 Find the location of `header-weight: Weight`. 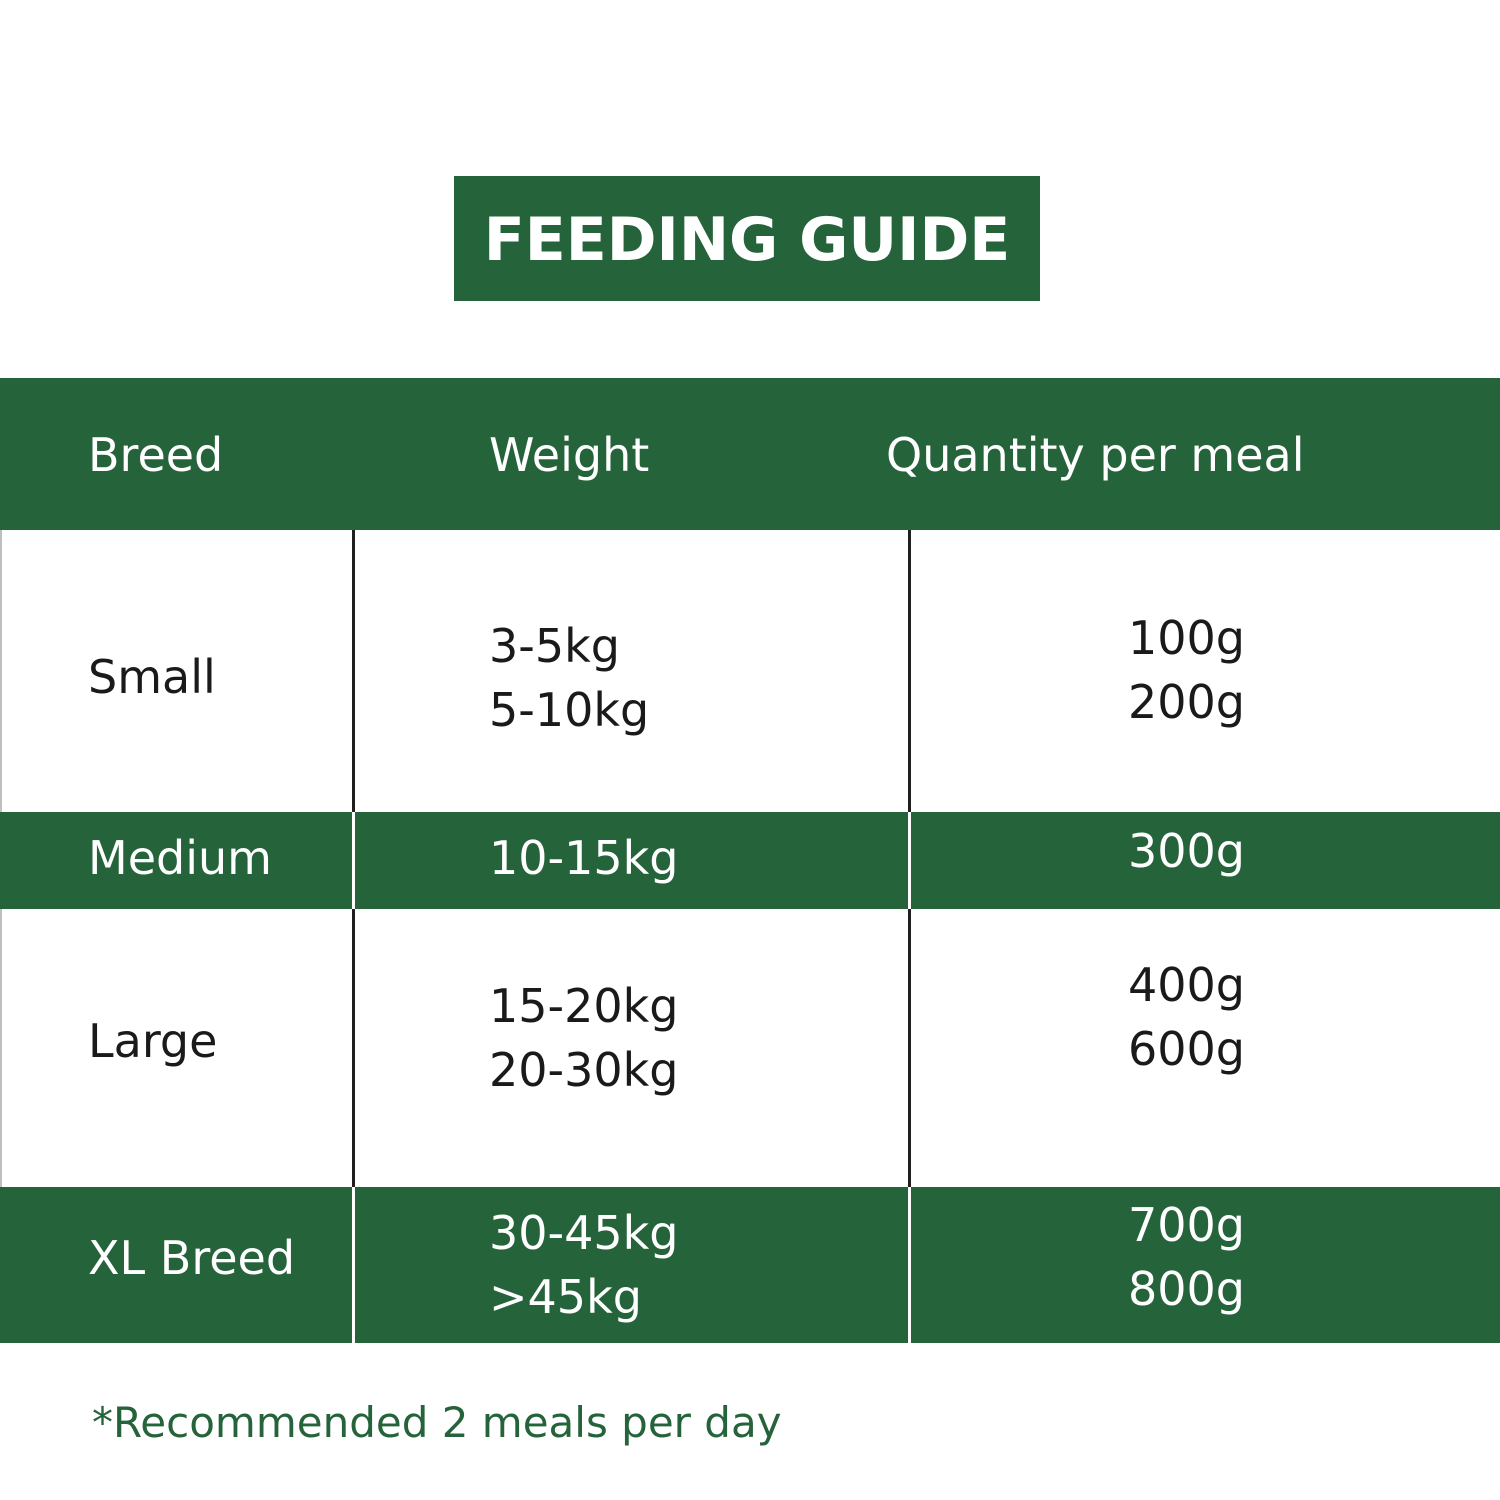

header-weight: Weight is located at coordinates (569, 455).